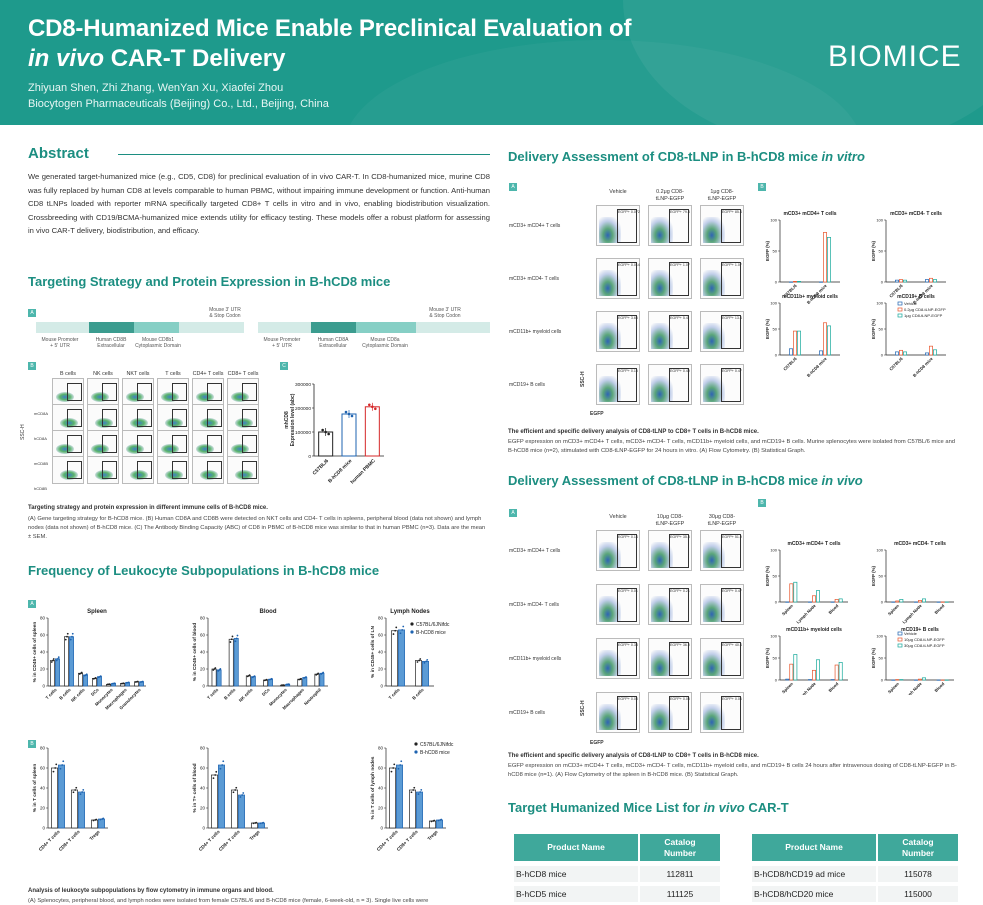 The height and width of the screenshot is (905, 983). I want to click on gene-label: Human CD8A Extracellular, so click(333, 343).